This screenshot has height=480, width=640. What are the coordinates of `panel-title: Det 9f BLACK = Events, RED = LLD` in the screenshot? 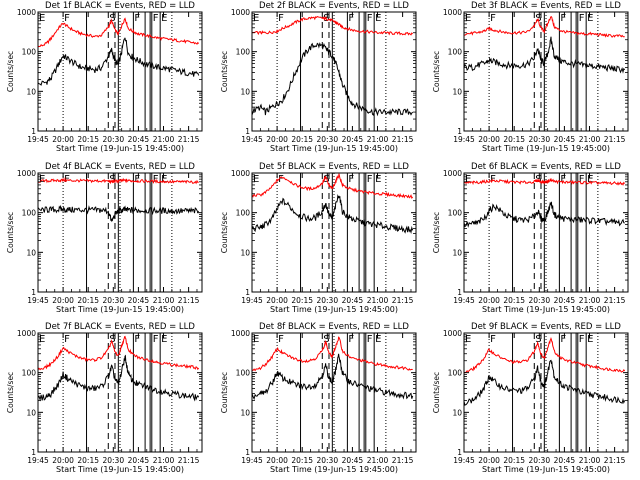 It's located at (546, 327).